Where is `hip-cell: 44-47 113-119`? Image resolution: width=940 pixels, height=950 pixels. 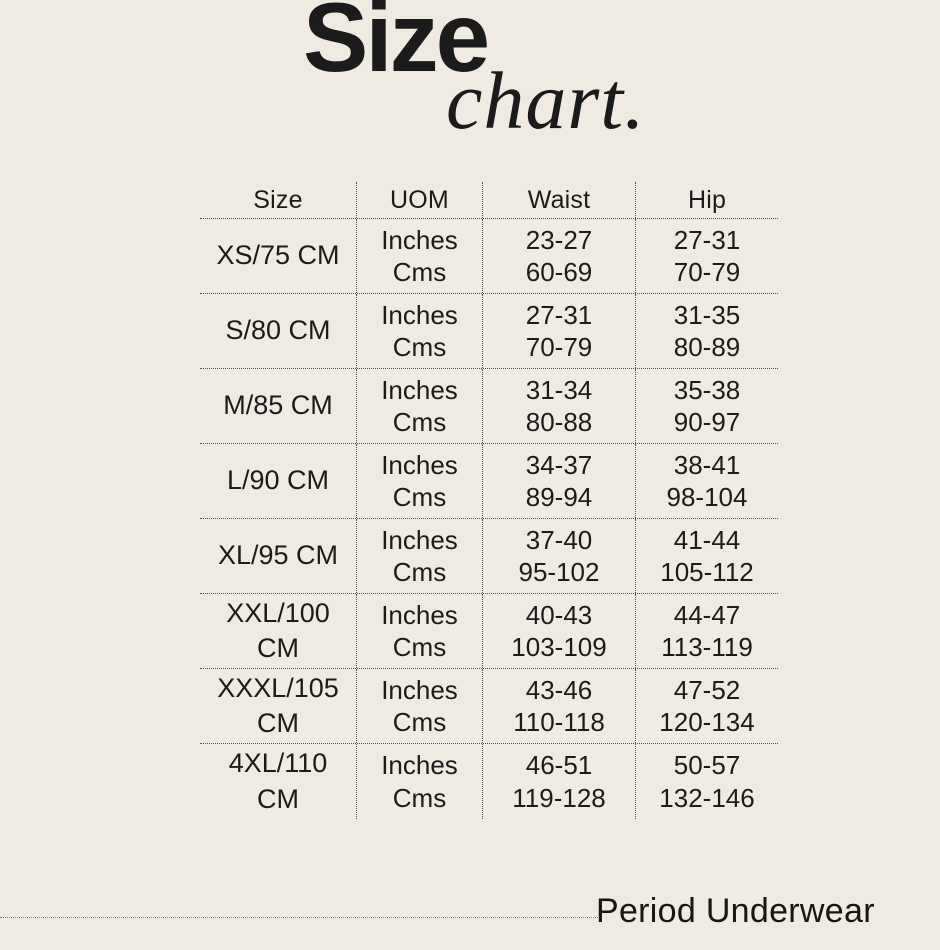 hip-cell: 44-47 113-119 is located at coordinates (706, 631).